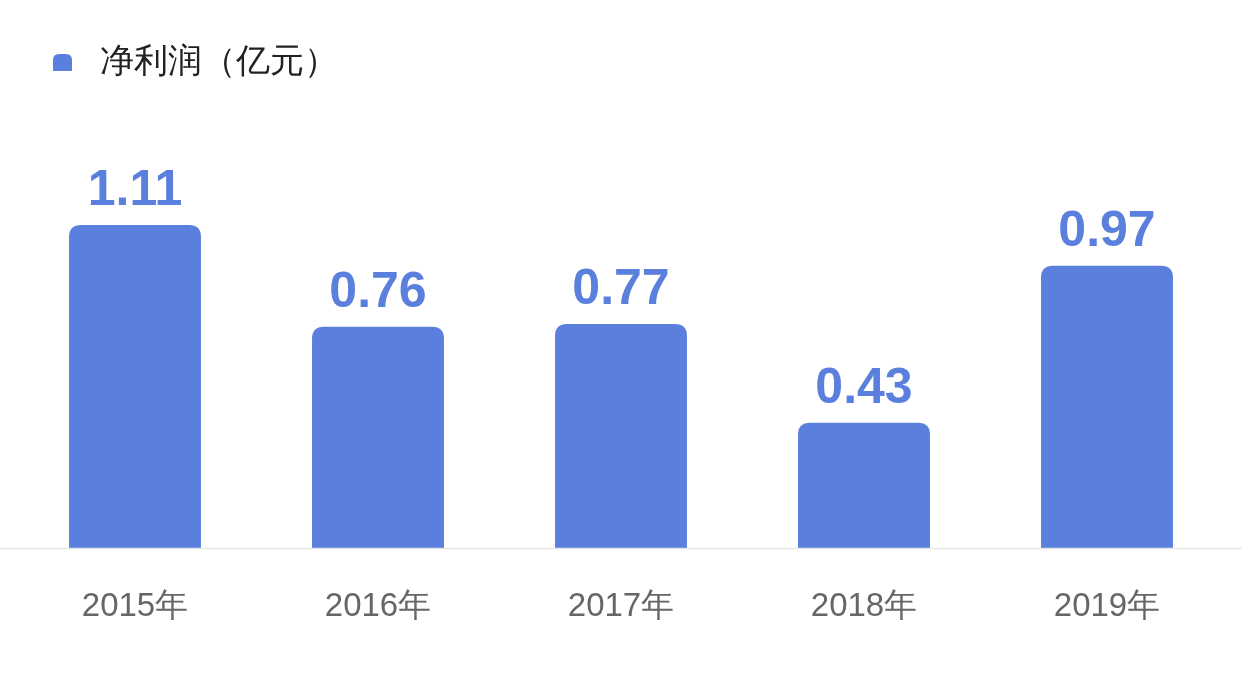 The height and width of the screenshot is (690, 1242). Describe the element at coordinates (135, 604) in the screenshot. I see `x-tick-label: 2015年` at that location.